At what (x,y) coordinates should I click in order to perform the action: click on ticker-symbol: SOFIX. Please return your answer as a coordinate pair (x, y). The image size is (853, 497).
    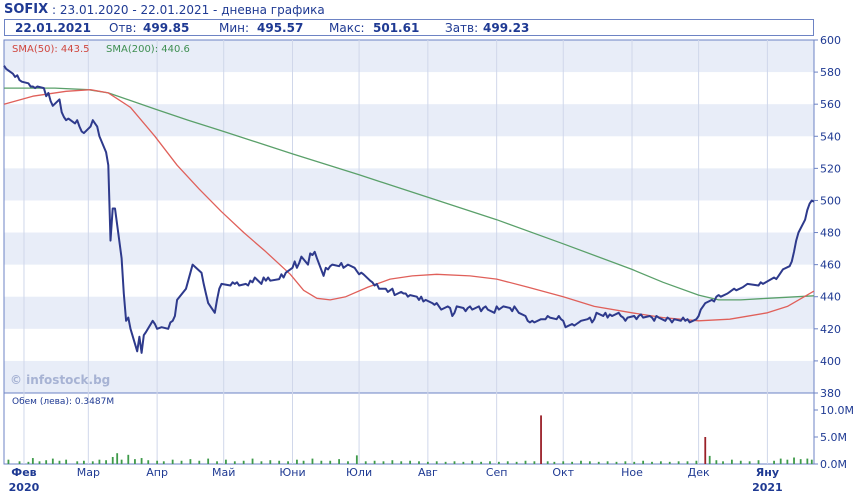
    Looking at the image, I should click on (26, 9).